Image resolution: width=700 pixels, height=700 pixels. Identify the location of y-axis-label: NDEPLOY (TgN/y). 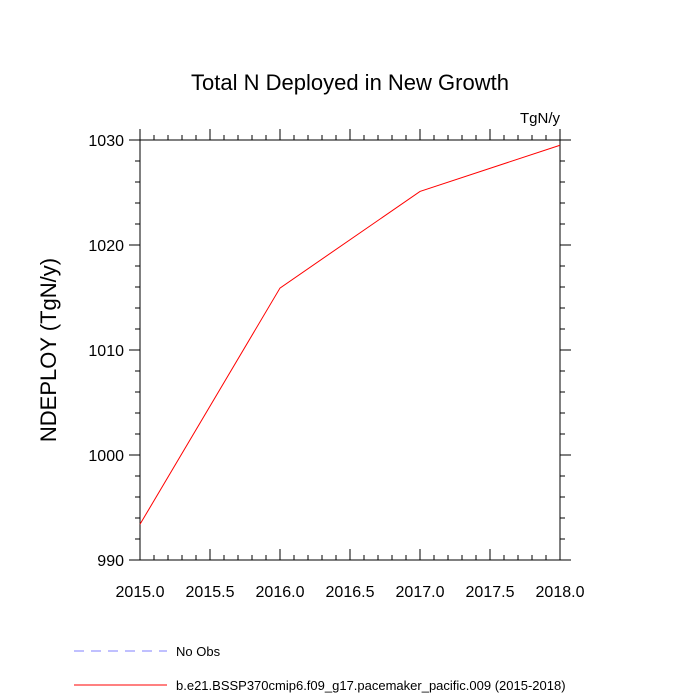
(48, 350).